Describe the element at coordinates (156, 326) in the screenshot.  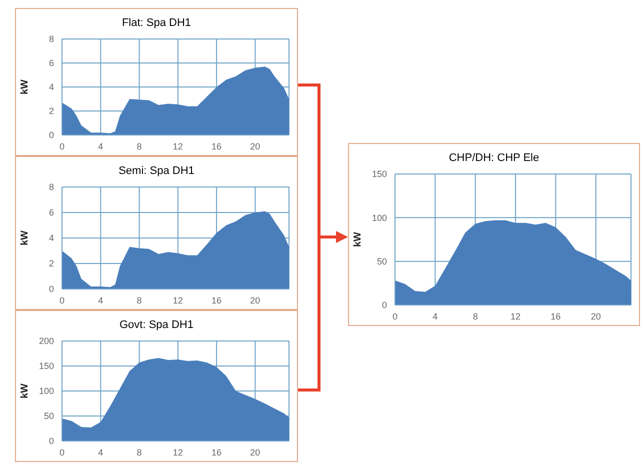
I see `chart-title: Govt: Spa DH1` at that location.